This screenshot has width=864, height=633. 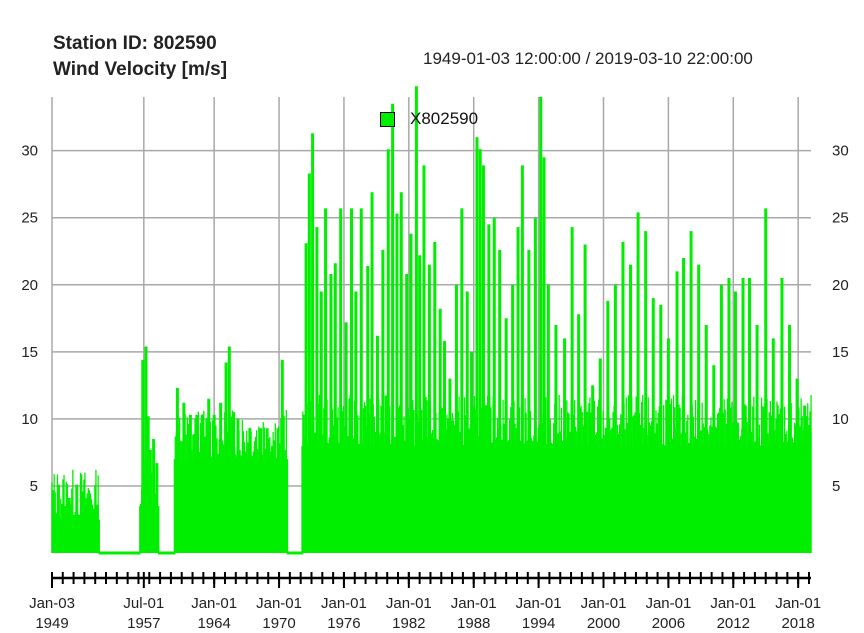 I want to click on y-tick-label-left: 20, so click(x=29, y=285).